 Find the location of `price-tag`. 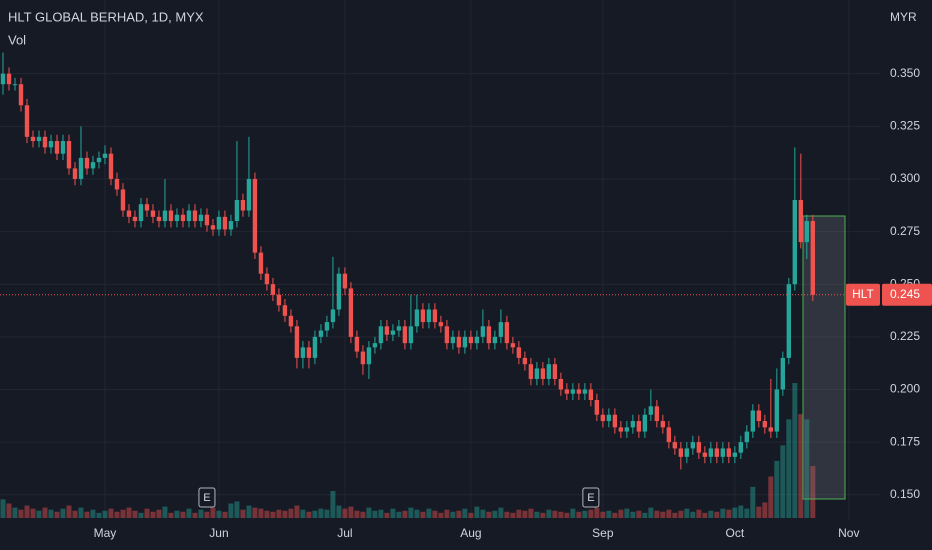

price-tag is located at coordinates (907, 294).